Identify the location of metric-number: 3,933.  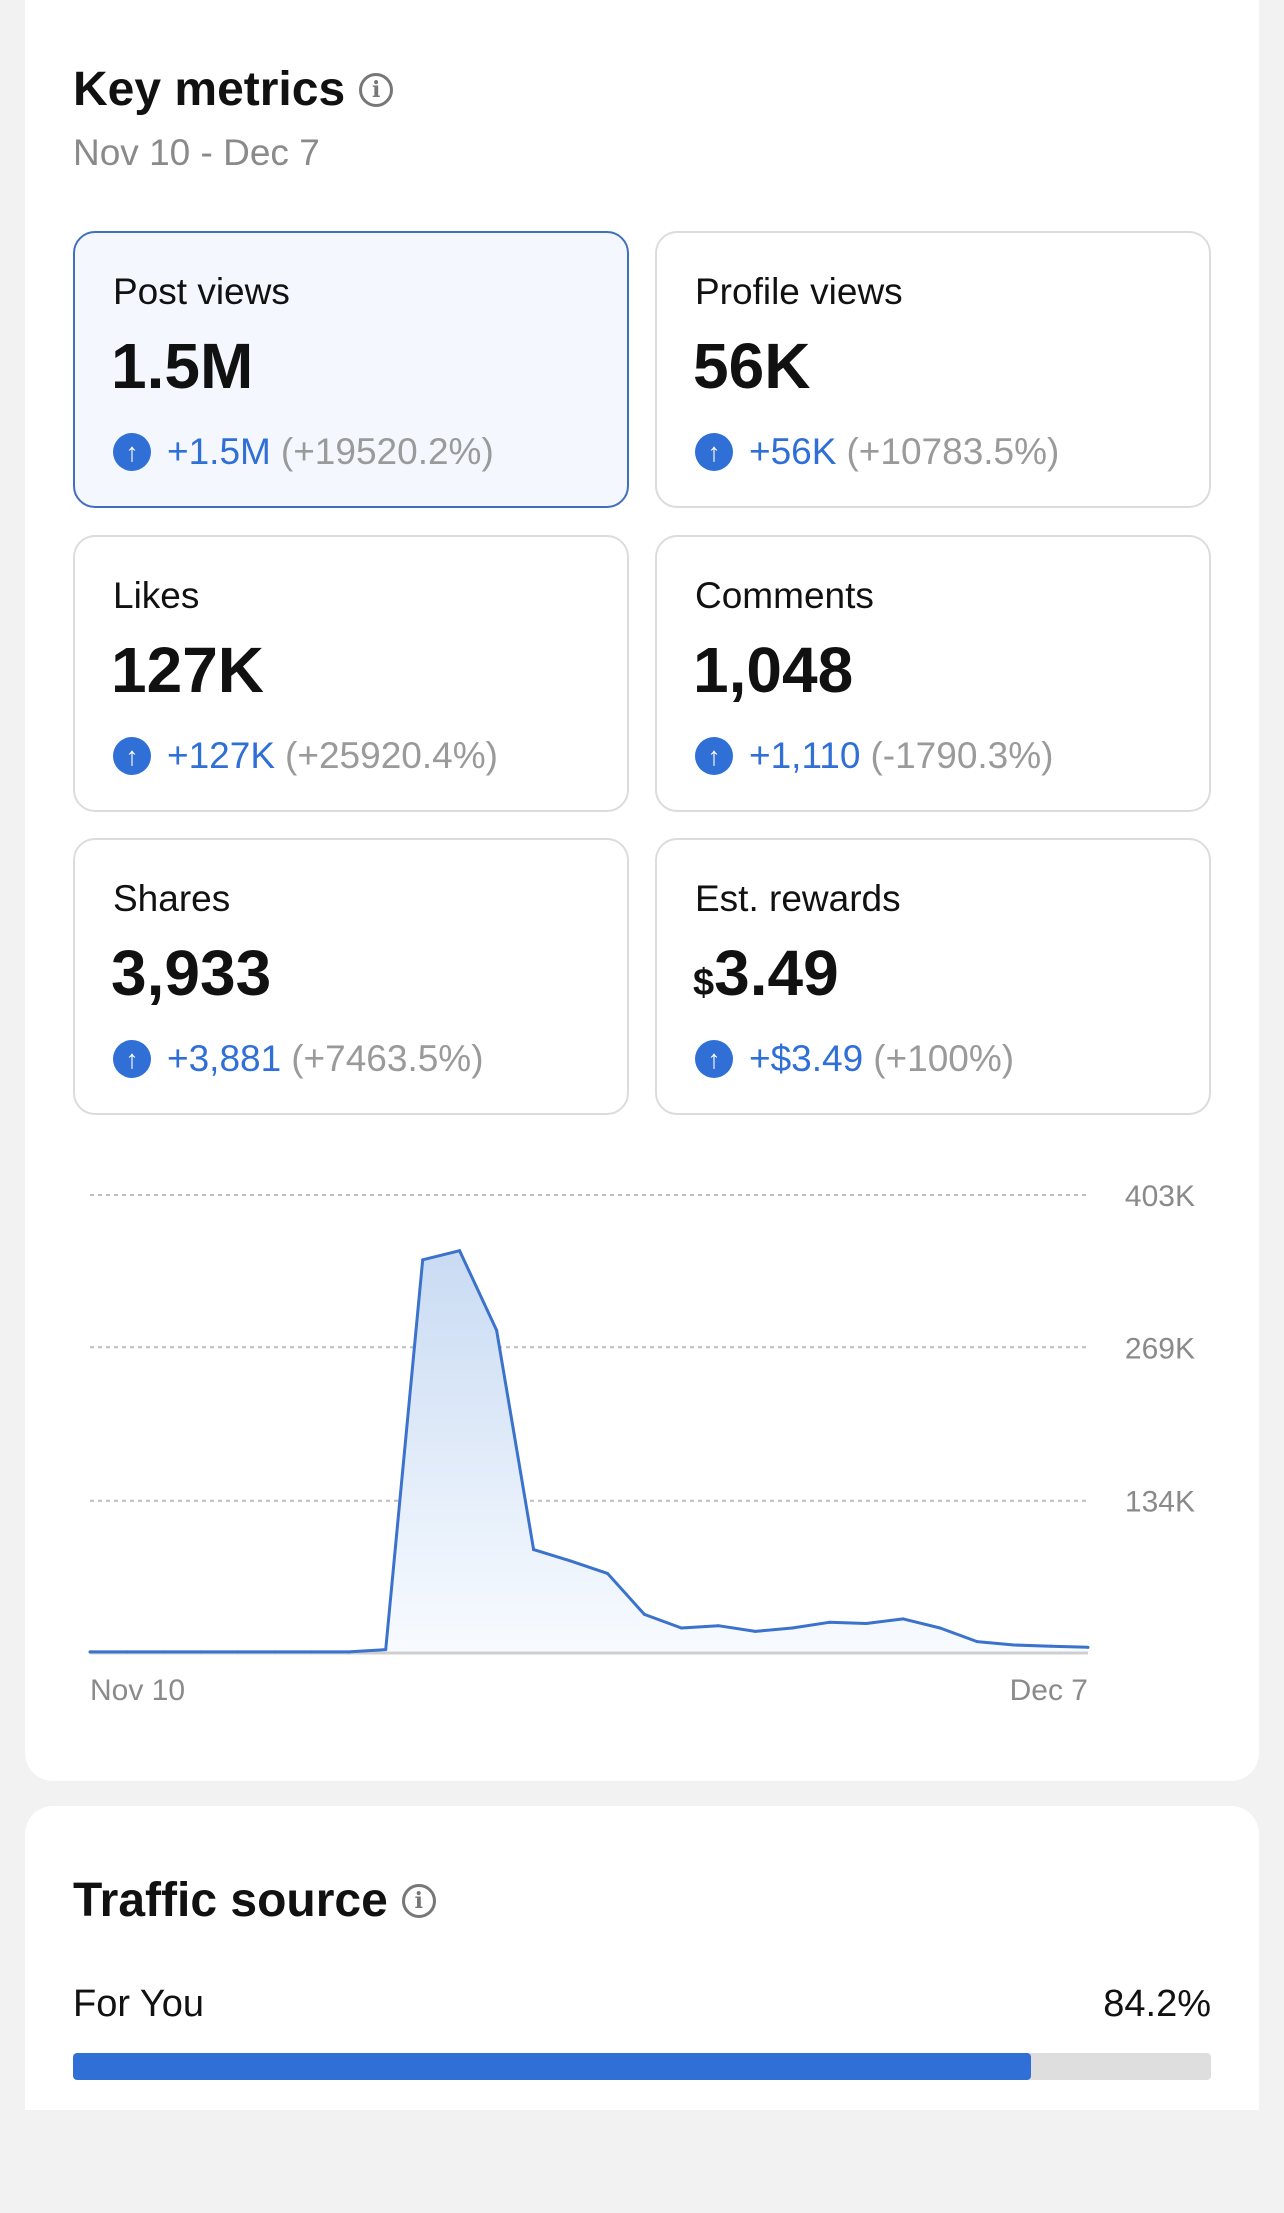
(191, 973).